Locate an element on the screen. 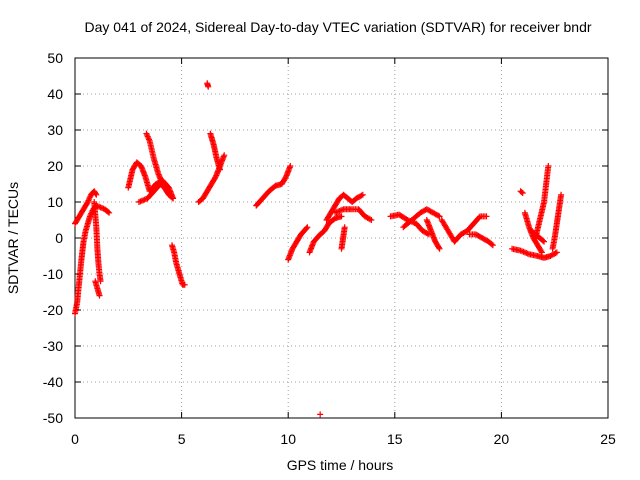 The image size is (640, 480). y-tick-labels: -50 -40 -30 -20 -10 0 10 20 30 40 50 is located at coordinates (53, 238).